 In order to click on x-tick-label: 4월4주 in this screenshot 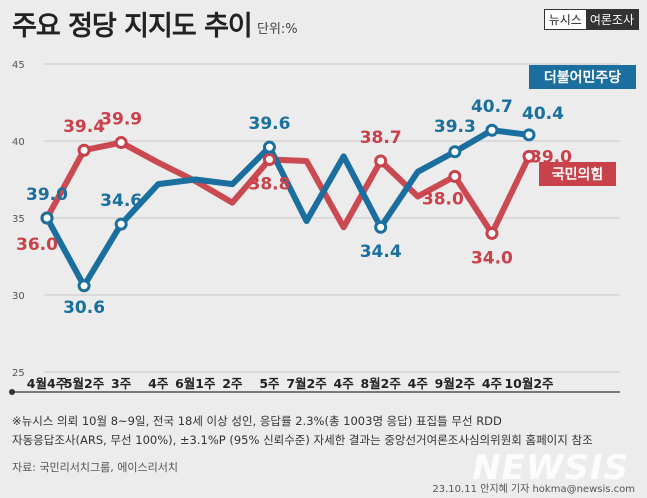, I will do `click(47, 383)`.